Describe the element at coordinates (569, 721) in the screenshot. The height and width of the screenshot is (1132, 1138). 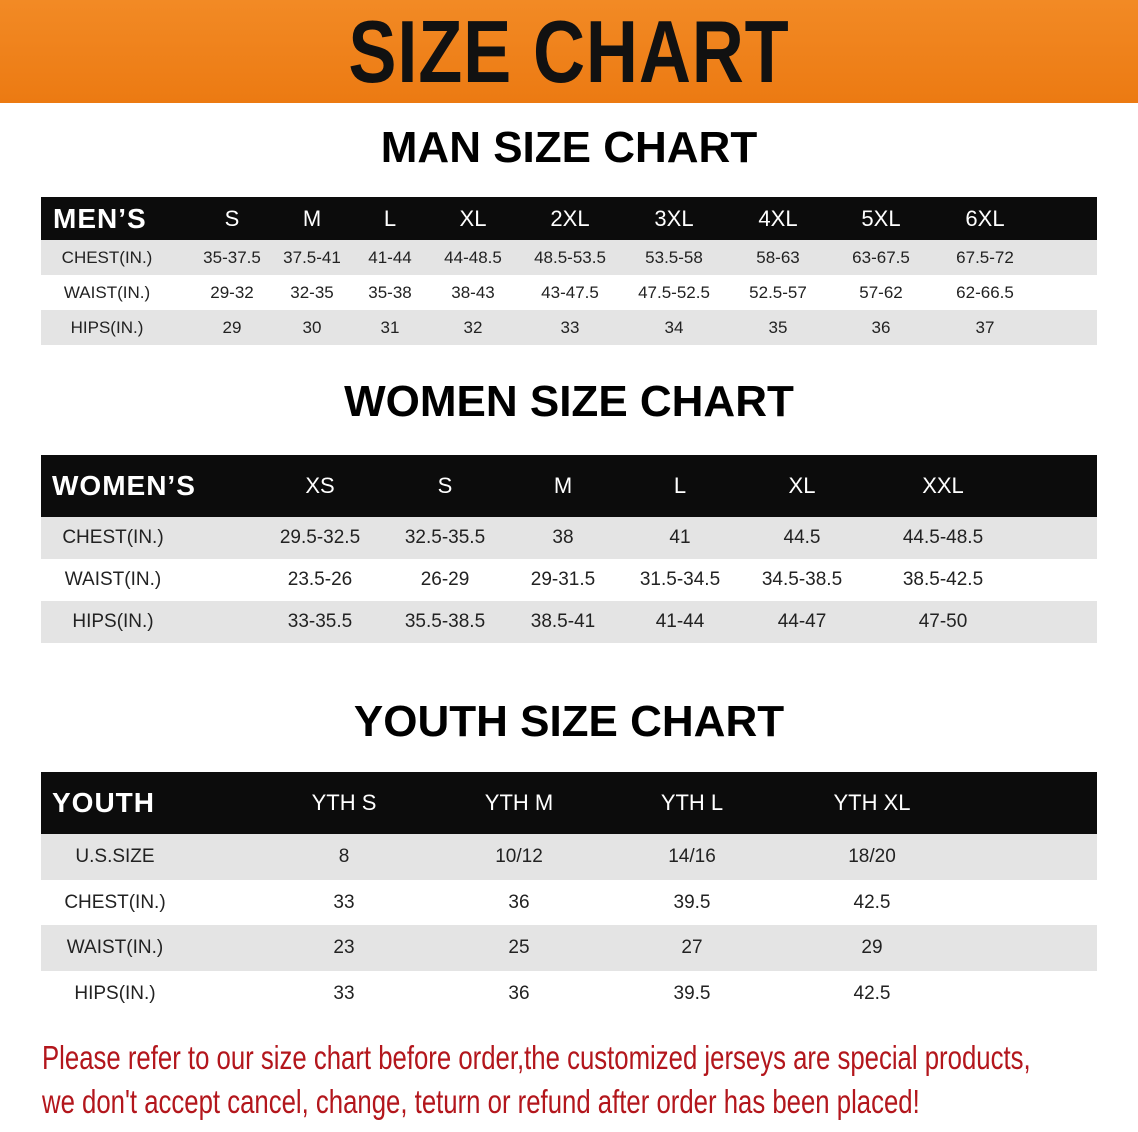
I see `youth-section-title: YOUTH SIZE CHART` at that location.